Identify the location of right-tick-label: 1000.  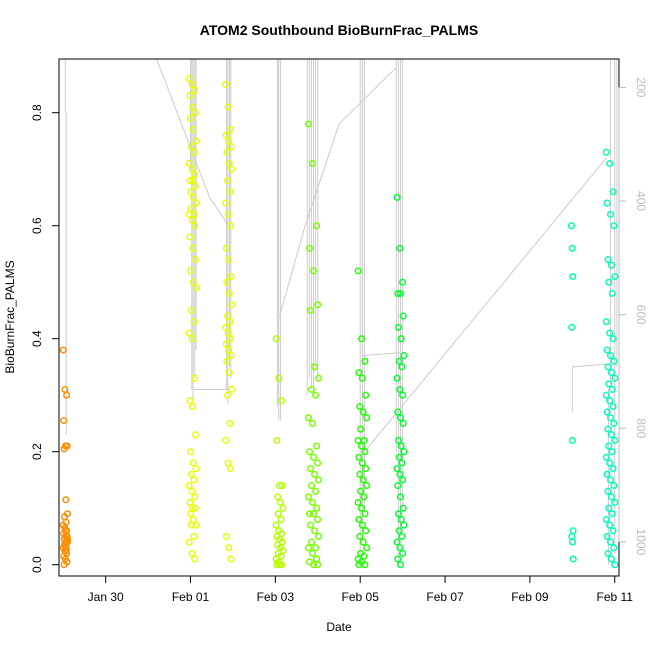
(641, 542).